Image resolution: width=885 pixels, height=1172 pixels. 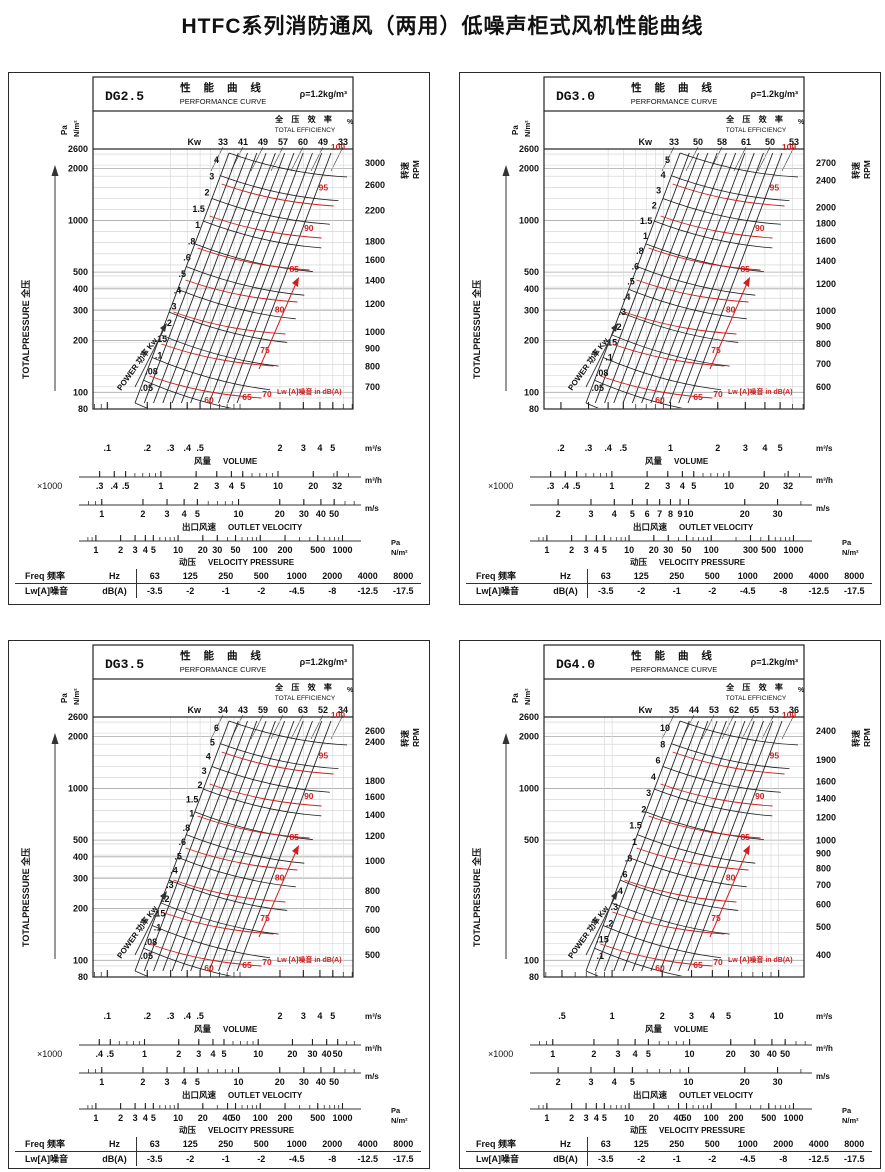 I want to click on svg-text: 59, so click(x=263, y=710).